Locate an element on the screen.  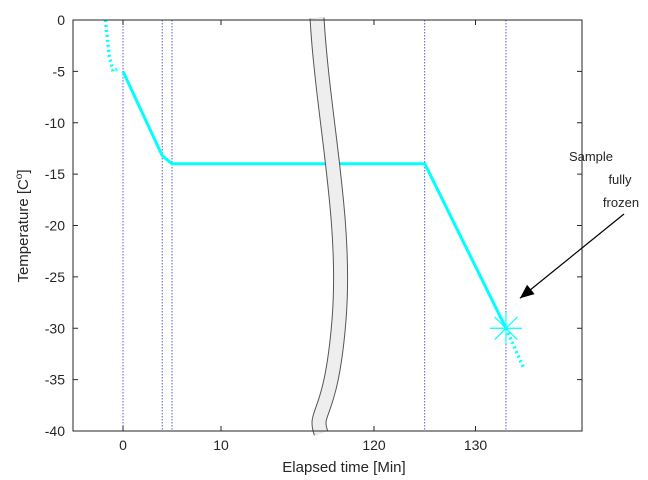
y-tick-label: -25 is located at coordinates (55, 277).